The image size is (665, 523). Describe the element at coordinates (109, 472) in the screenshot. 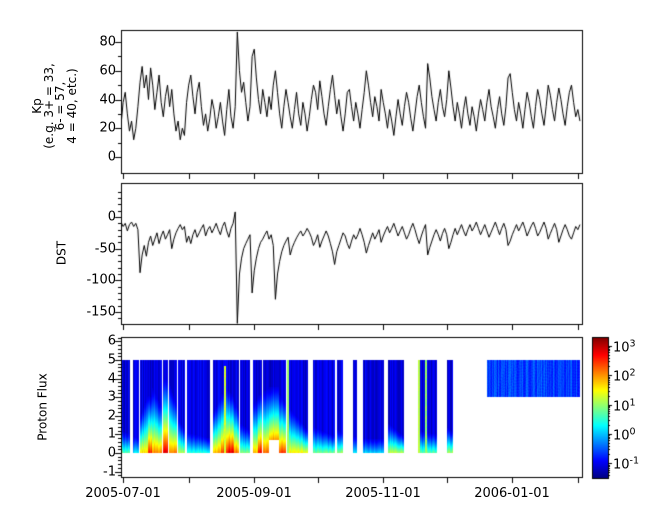

I see `pf-ytick-m1: -1` at that location.